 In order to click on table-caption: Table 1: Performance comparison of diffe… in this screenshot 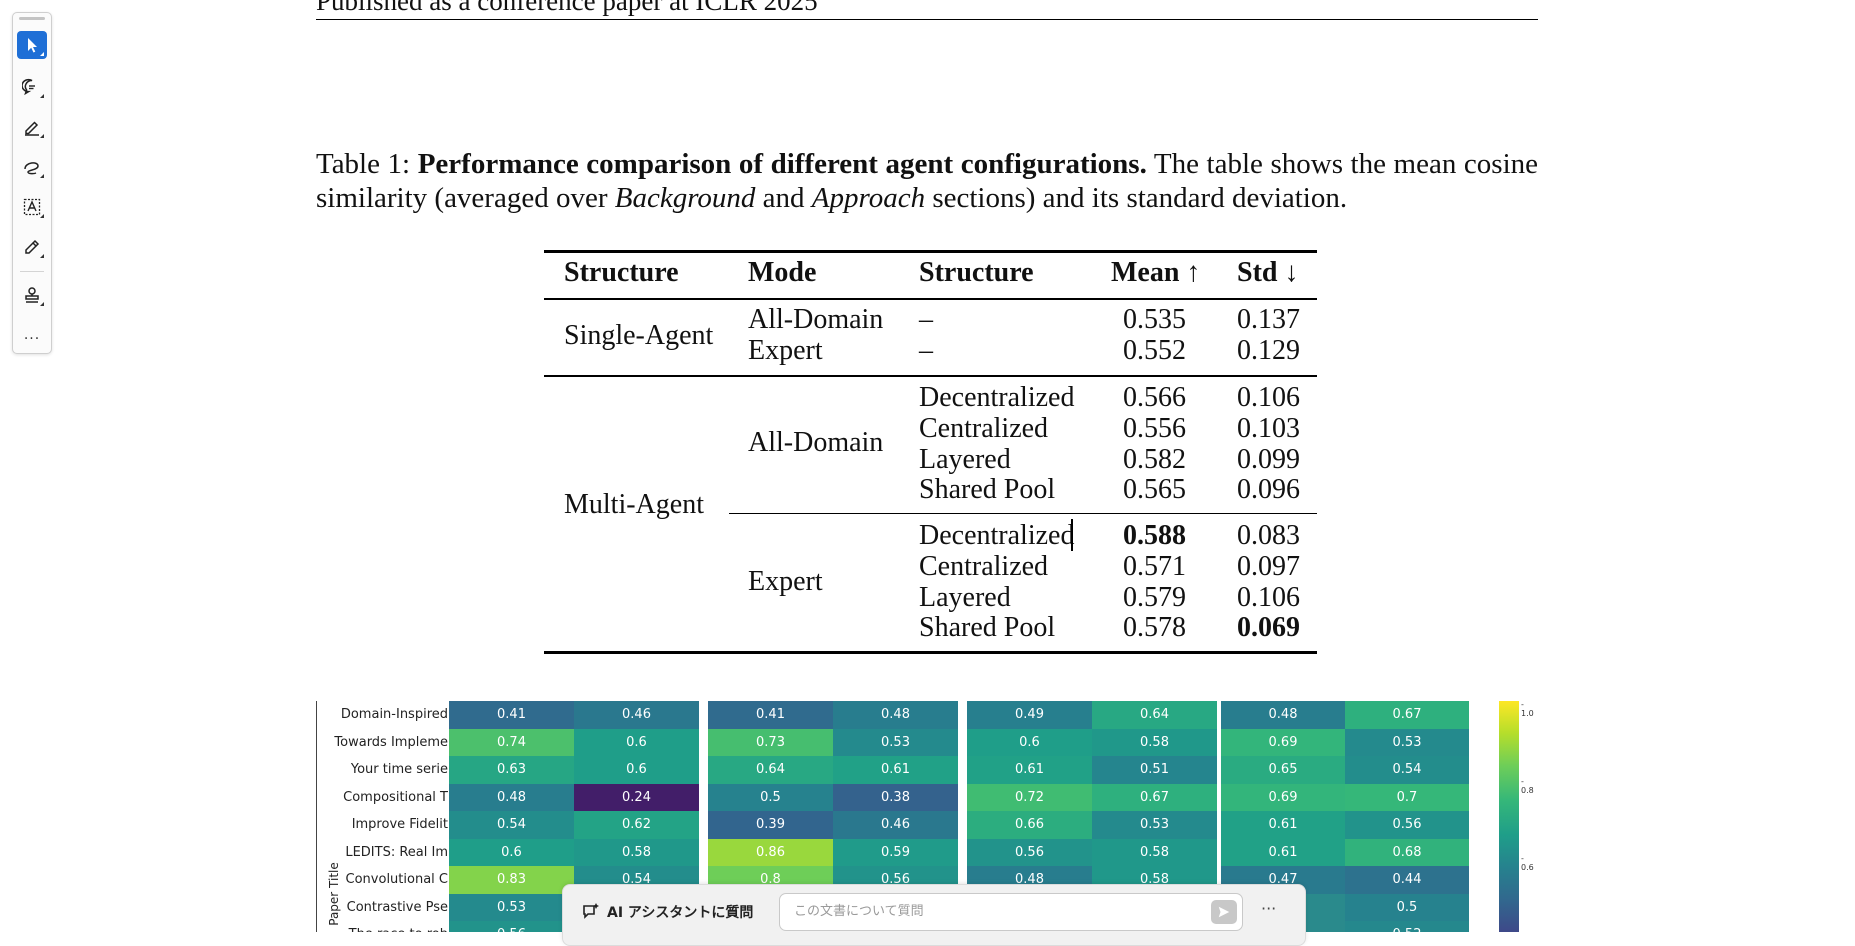, I will do `click(927, 181)`.